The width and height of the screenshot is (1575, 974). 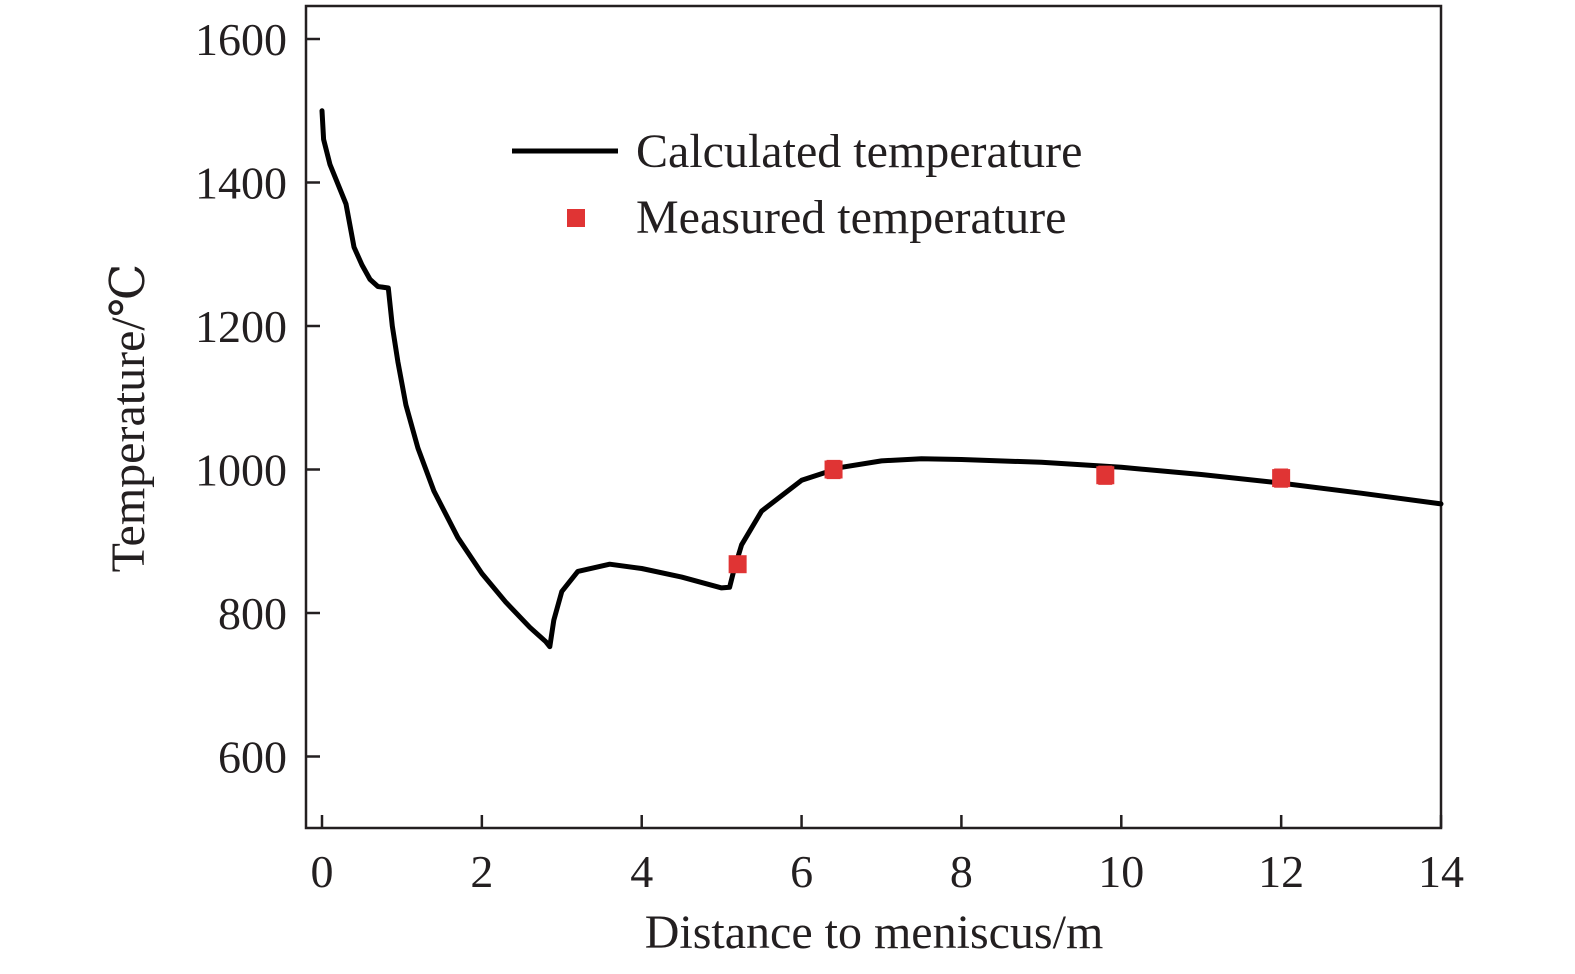 What do you see at coordinates (1441, 871) in the screenshot?
I see `x-tick-label-14: 14` at bounding box center [1441, 871].